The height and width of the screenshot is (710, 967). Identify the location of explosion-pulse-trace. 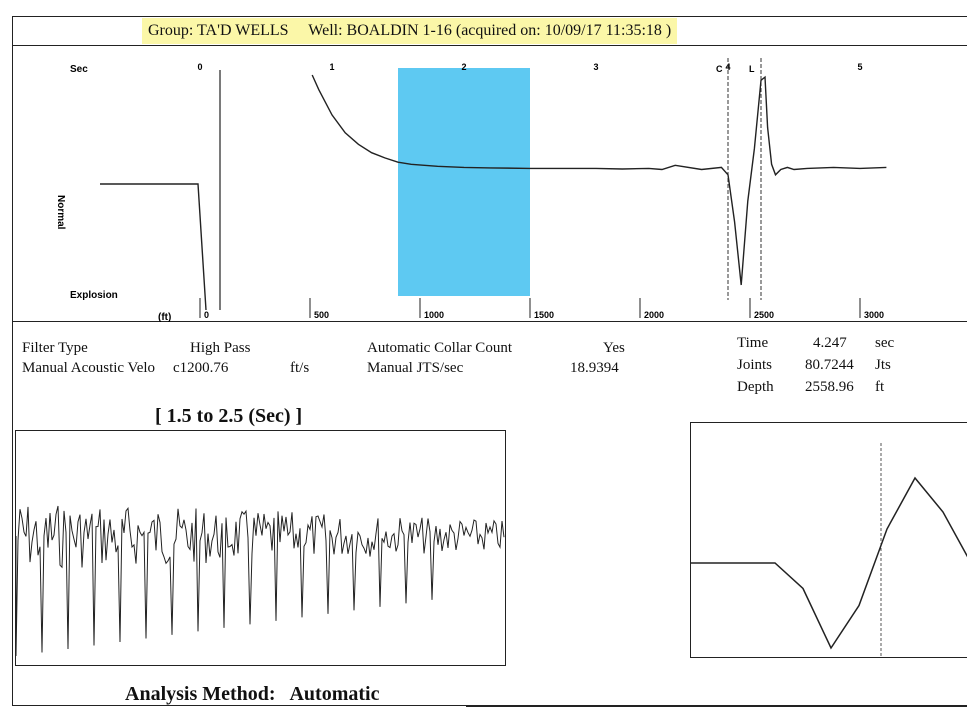
(160, 190).